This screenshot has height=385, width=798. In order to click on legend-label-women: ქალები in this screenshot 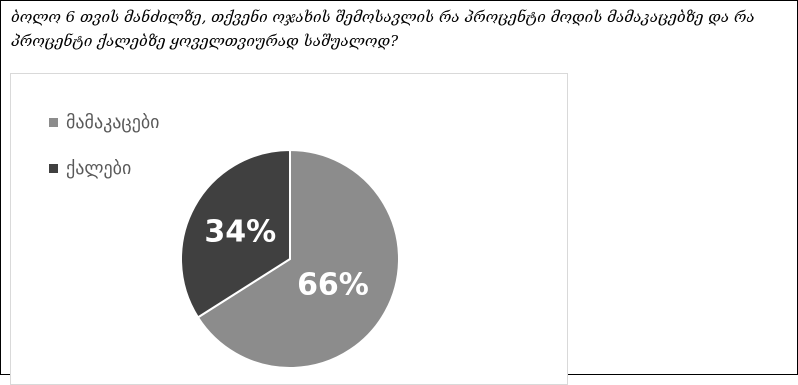, I will do `click(99, 168)`.